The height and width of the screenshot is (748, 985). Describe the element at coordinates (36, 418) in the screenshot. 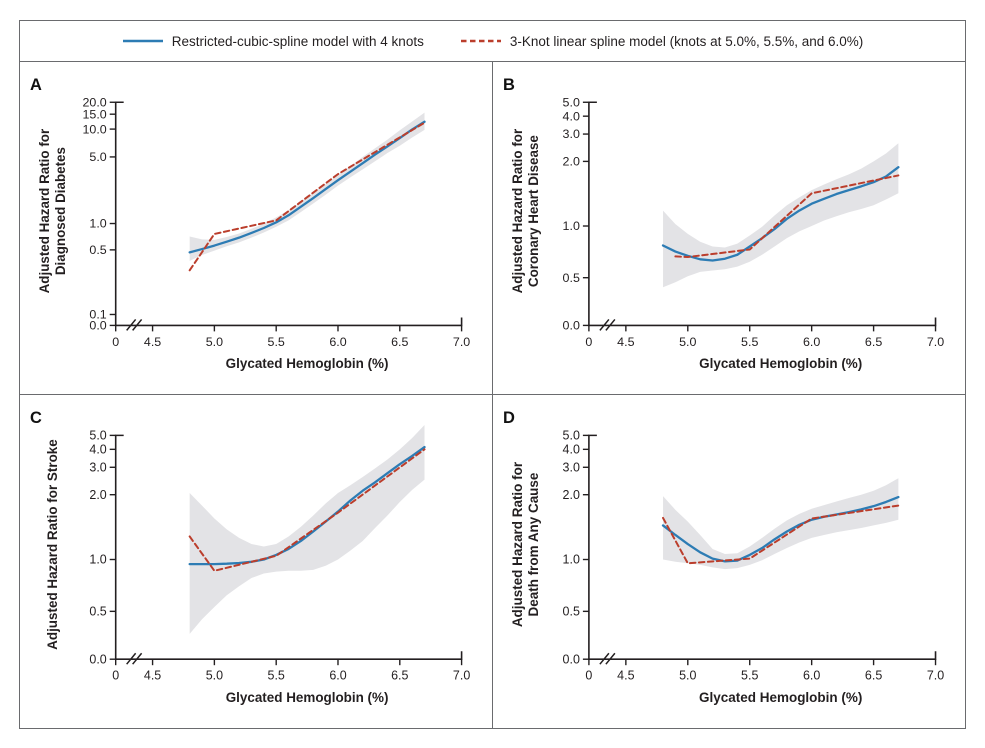

I see `panel-letter: C` at that location.